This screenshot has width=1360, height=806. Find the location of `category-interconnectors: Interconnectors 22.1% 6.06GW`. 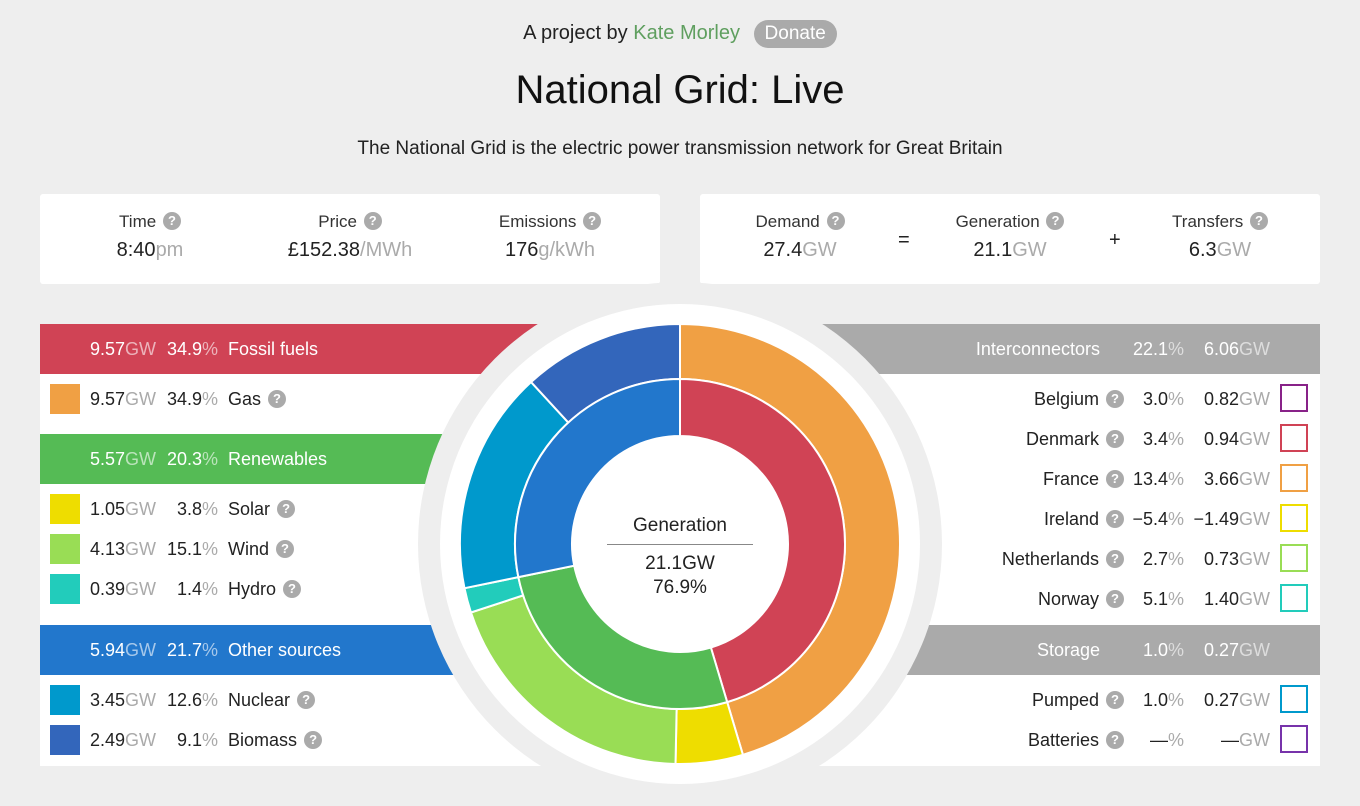

category-interconnectors: Interconnectors 22.1% 6.06GW is located at coordinates (1000, 349).